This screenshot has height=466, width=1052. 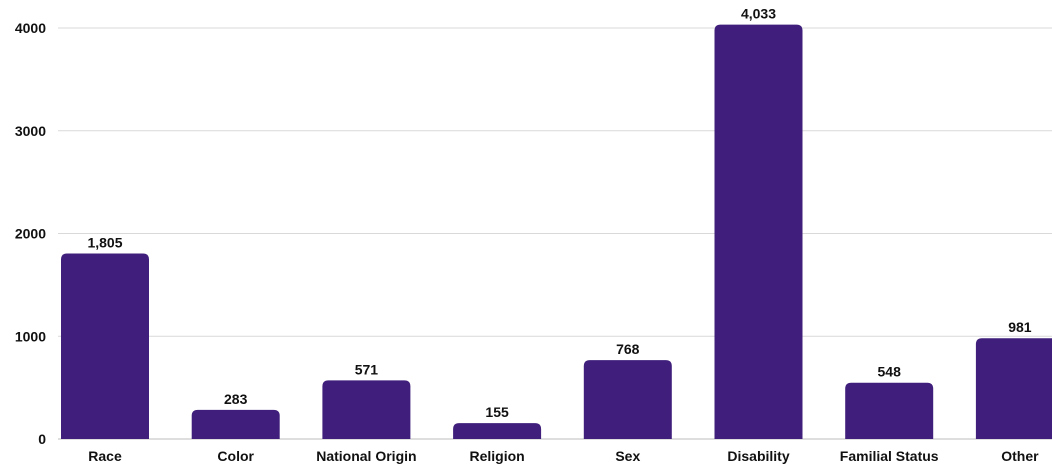 I want to click on bar-race, so click(x=105, y=346).